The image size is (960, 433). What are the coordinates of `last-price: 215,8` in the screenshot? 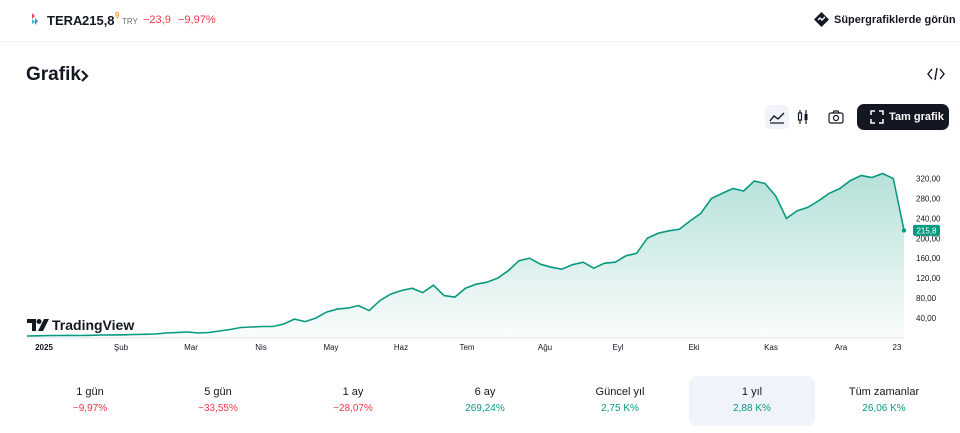 It's located at (98, 20).